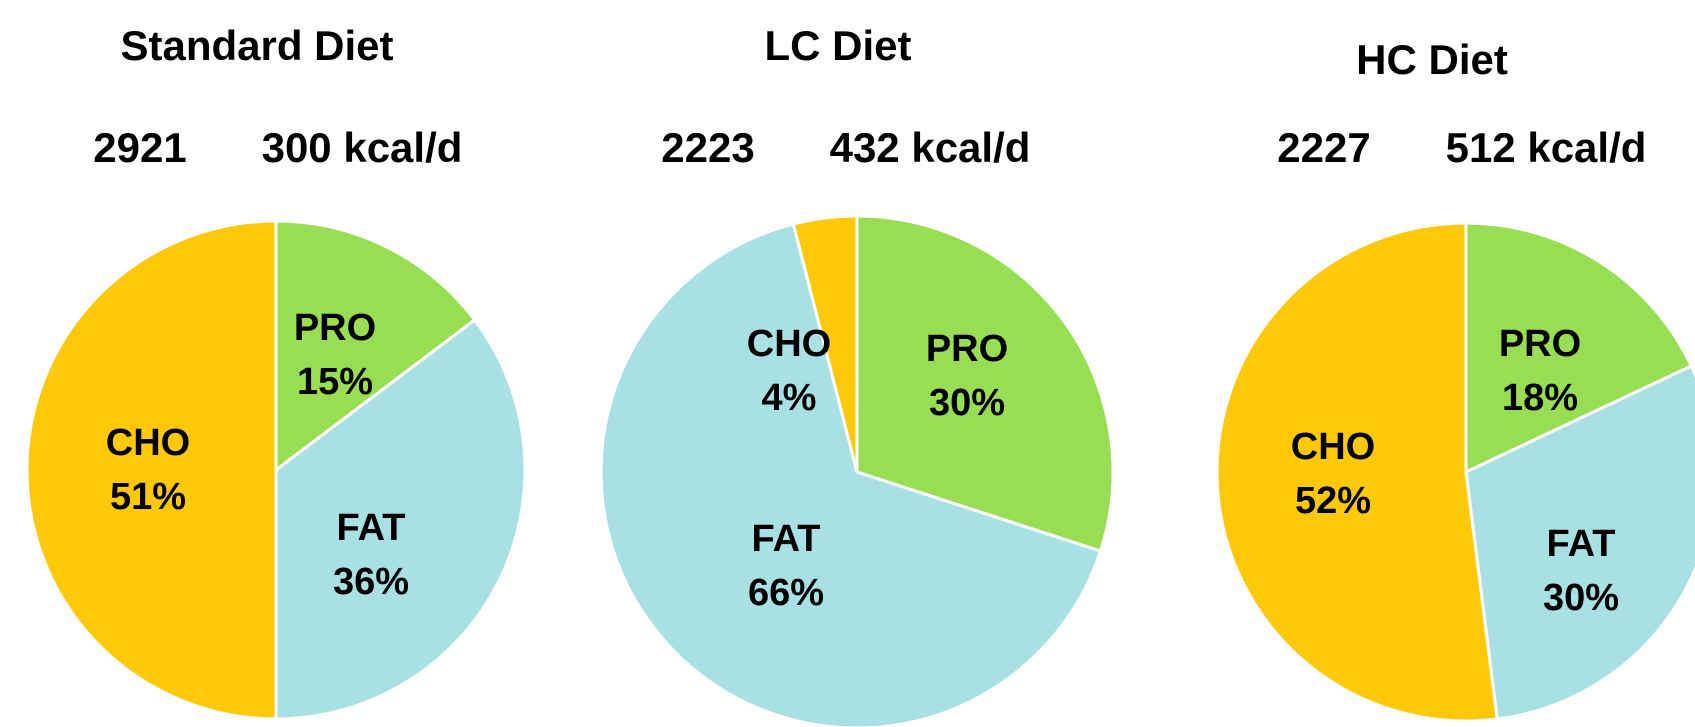 The height and width of the screenshot is (727, 1695). What do you see at coordinates (789, 398) in the screenshot?
I see `slice-value-label: 4%` at bounding box center [789, 398].